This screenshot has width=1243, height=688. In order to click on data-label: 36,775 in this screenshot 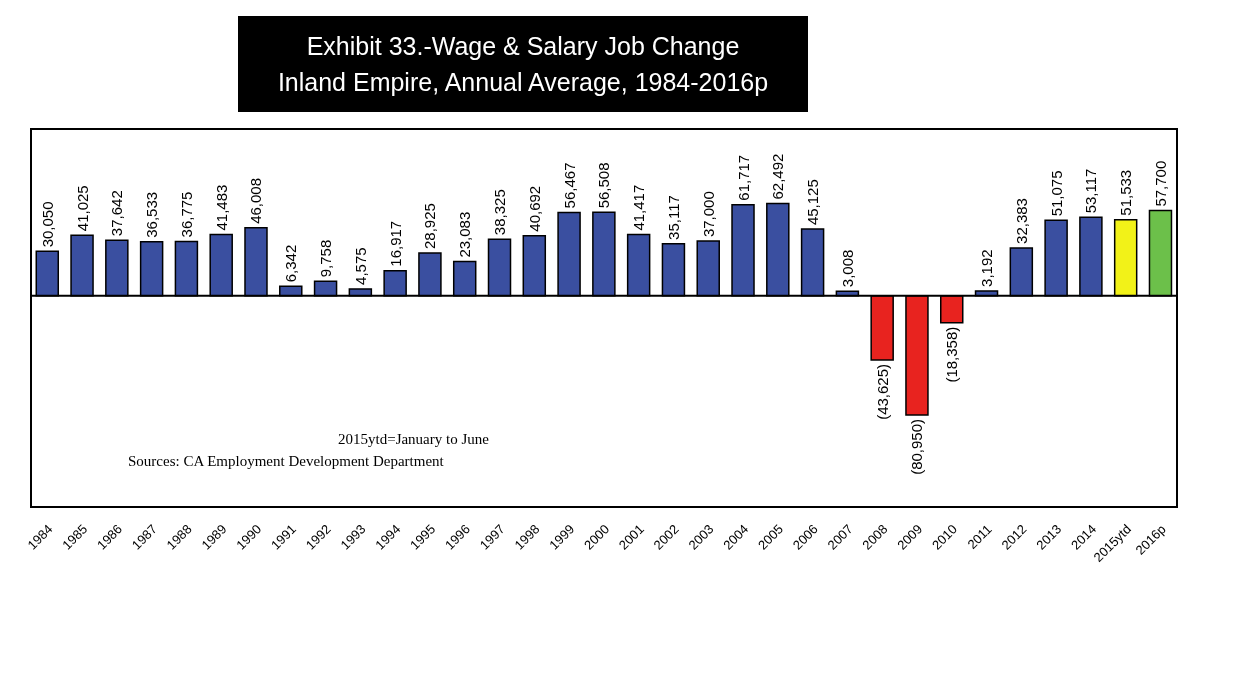, I will do `click(186, 214)`.